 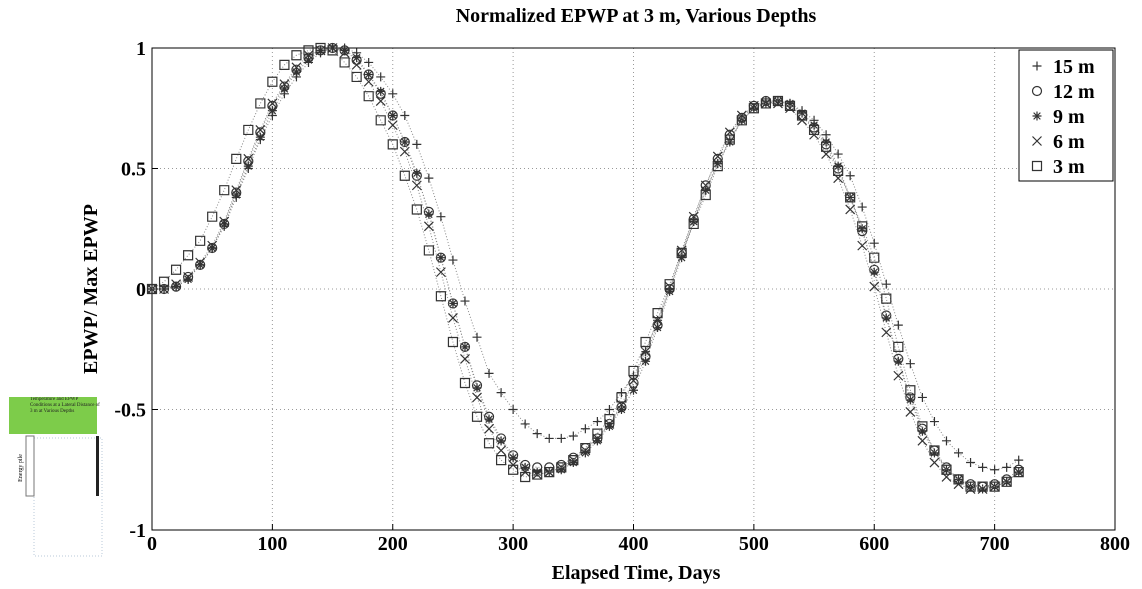 I want to click on x-tick-label: 700, so click(x=995, y=544).